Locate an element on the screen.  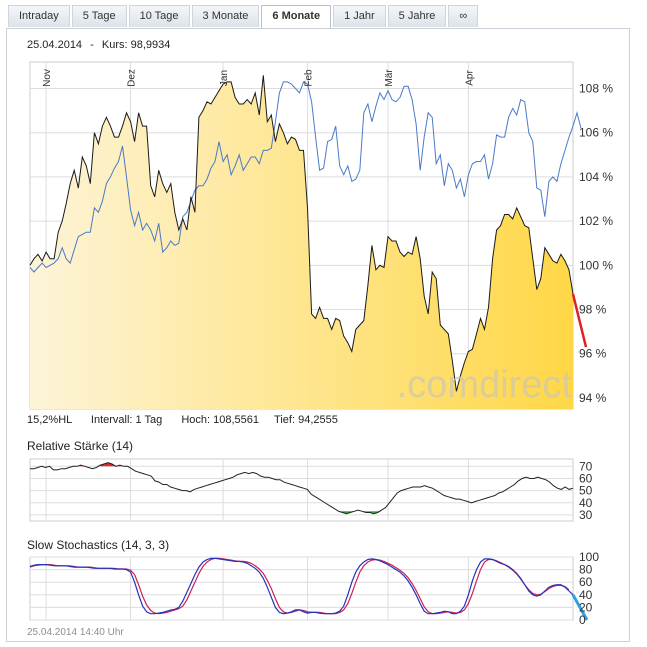
price-y-tick-label: 96 % is located at coordinates (593, 354).